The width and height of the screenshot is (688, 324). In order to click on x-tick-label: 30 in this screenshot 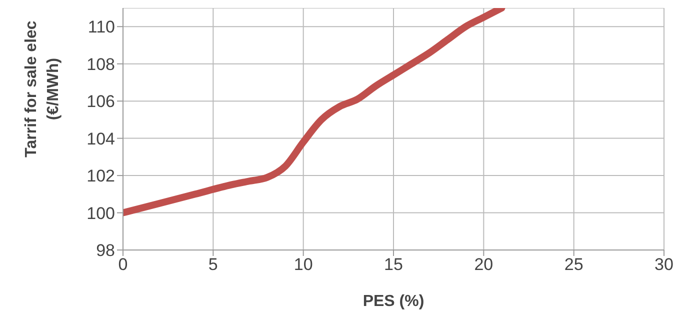, I will do `click(664, 264)`.